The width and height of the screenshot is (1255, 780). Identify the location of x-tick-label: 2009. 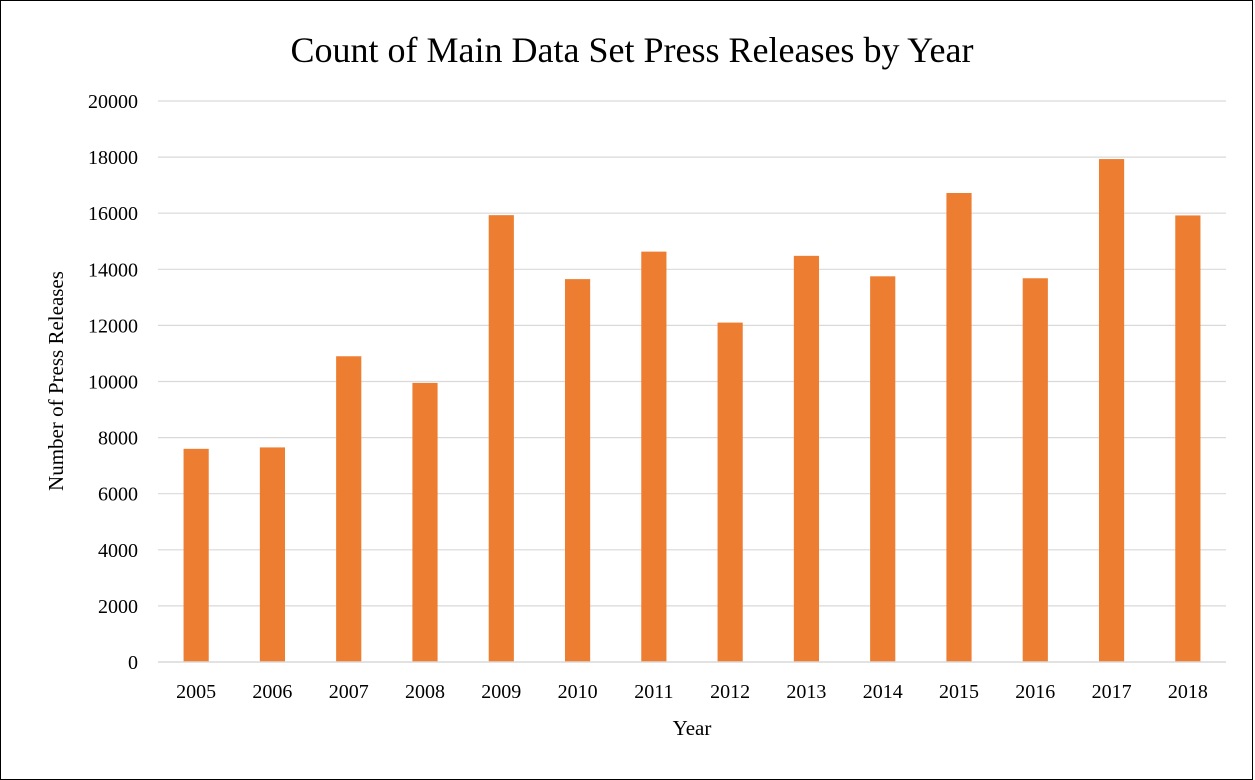
(501, 692).